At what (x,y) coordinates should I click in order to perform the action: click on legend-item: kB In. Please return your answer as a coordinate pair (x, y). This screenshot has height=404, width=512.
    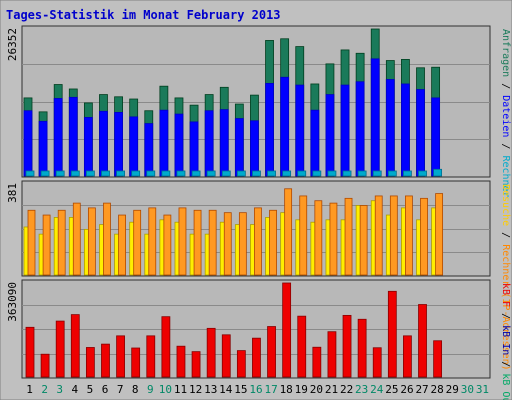
    Looking at the image, I should click on (505, 340).